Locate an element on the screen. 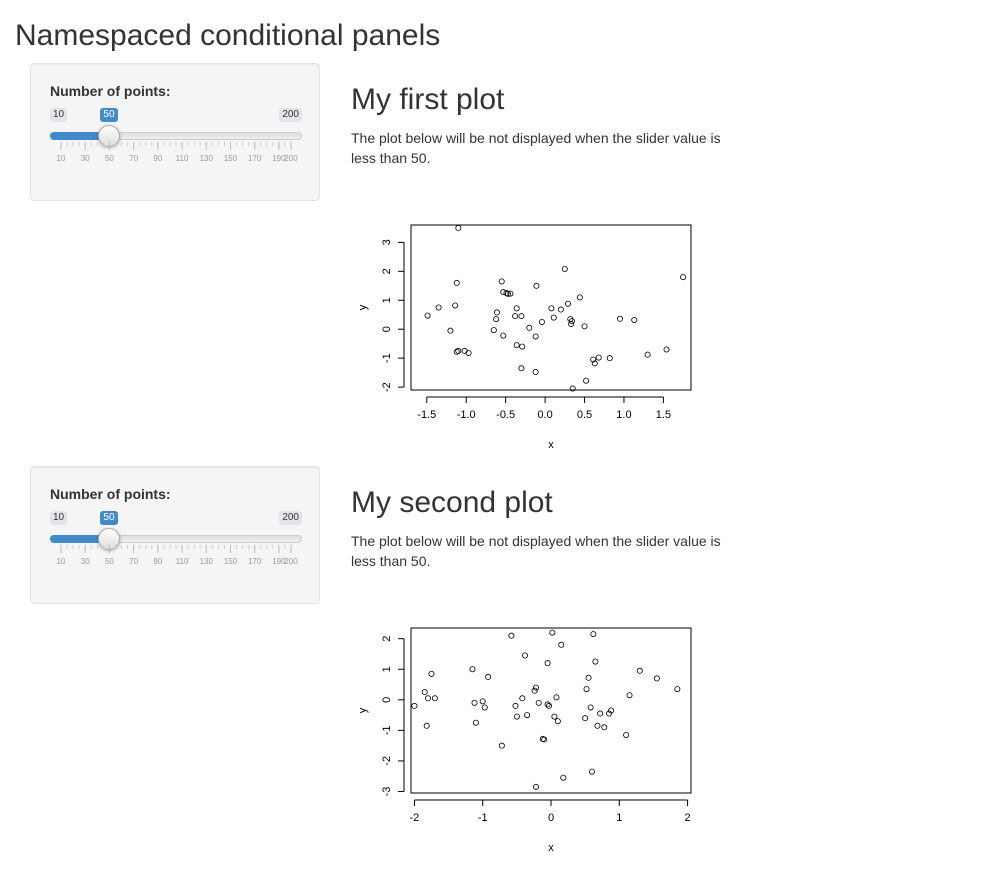  y-tick-label: 2 is located at coordinates (387, 271).